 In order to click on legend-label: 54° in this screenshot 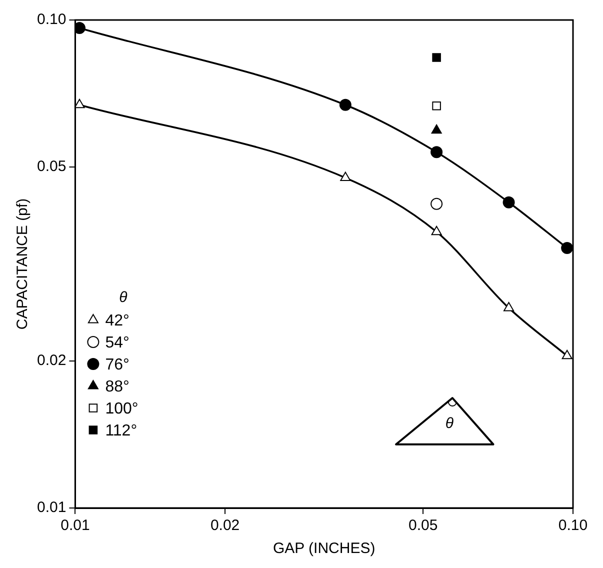, I will do `click(117, 343)`.